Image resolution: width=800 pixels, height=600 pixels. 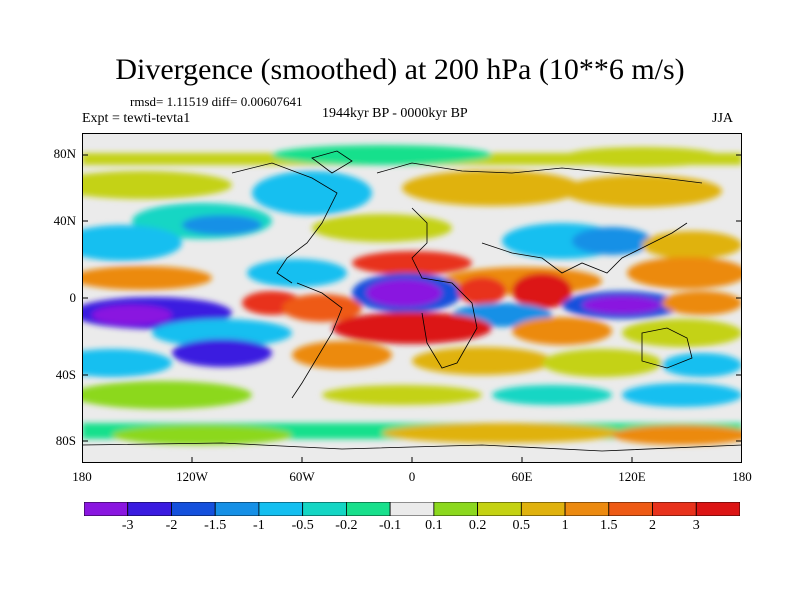 I want to click on lat-label-80n: 80N, so click(x=64, y=153).